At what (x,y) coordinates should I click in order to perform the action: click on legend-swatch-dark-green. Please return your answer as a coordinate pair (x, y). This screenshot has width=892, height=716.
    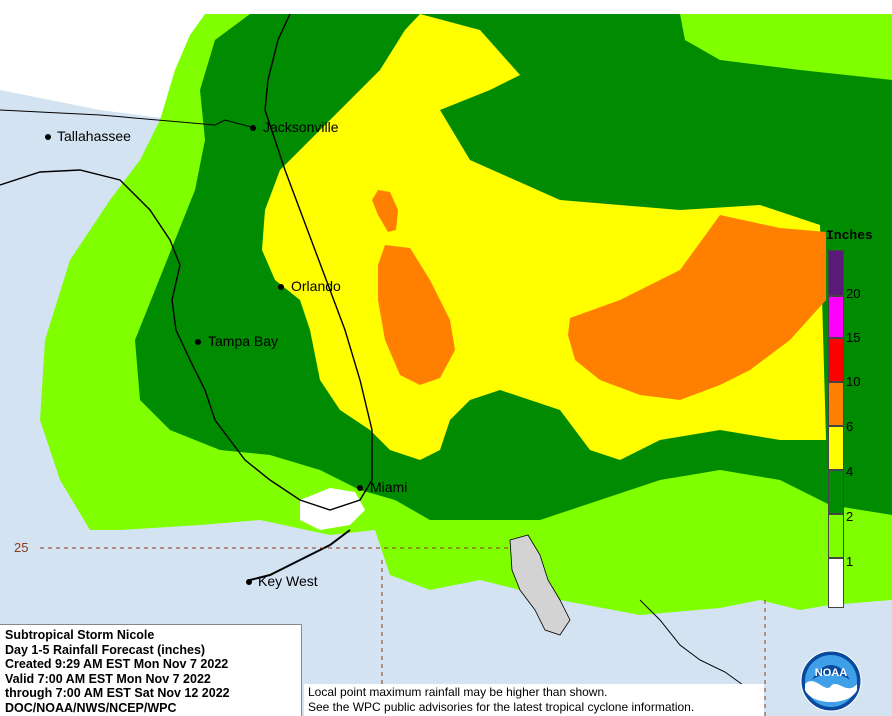
    Looking at the image, I should click on (836, 492).